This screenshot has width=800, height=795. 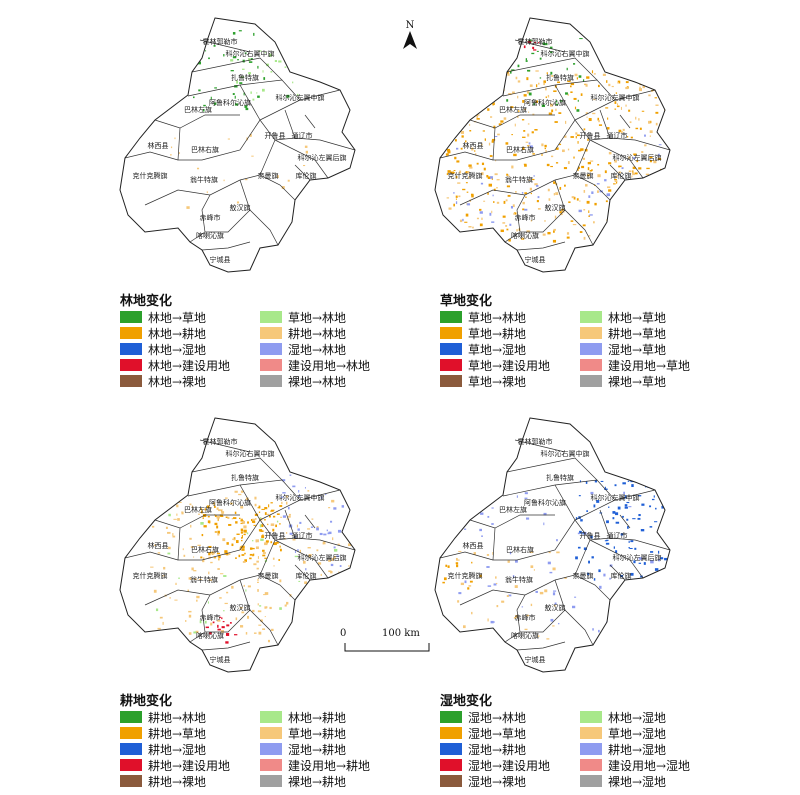 I want to click on region-label: 喀喇沁旗, so click(x=210, y=635).